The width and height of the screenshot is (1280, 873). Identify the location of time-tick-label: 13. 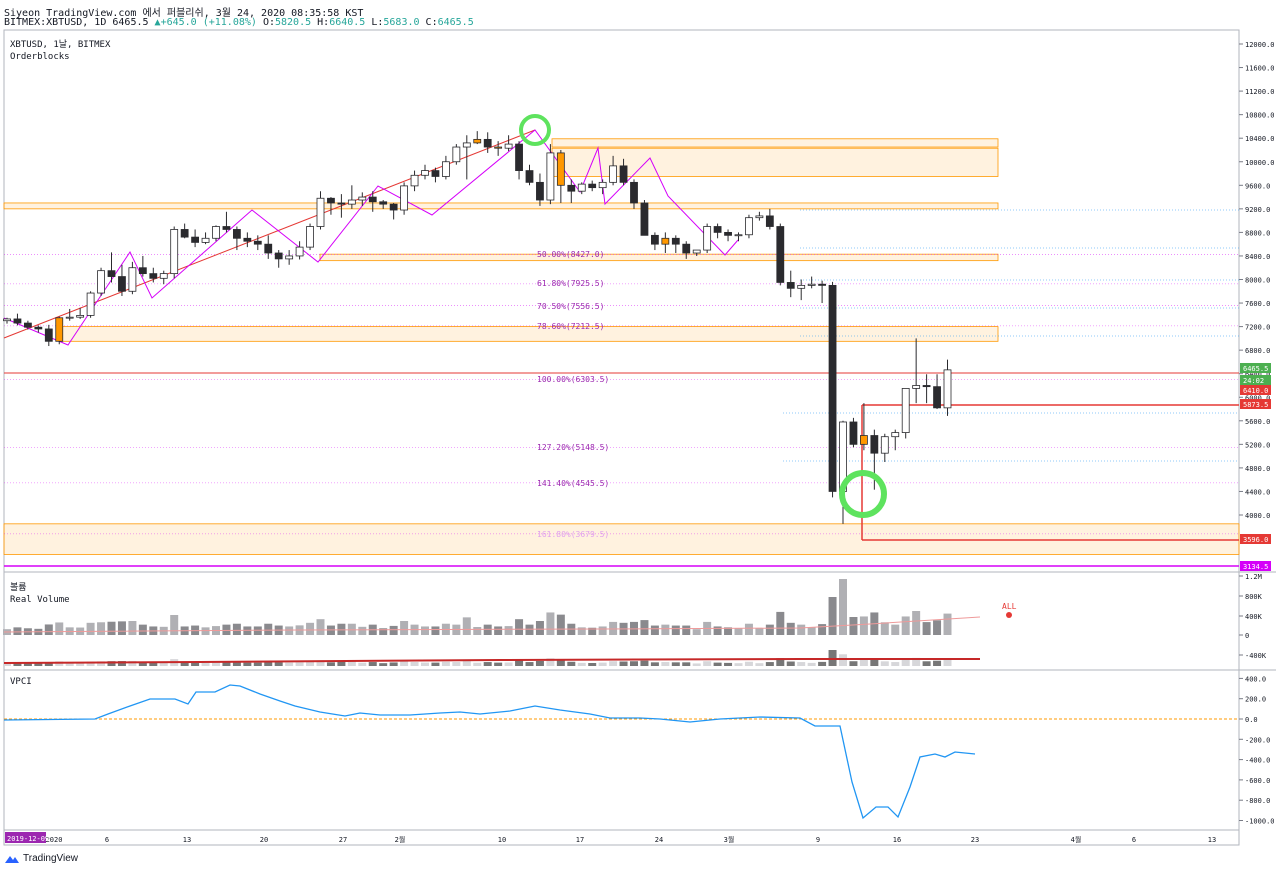
(187, 840).